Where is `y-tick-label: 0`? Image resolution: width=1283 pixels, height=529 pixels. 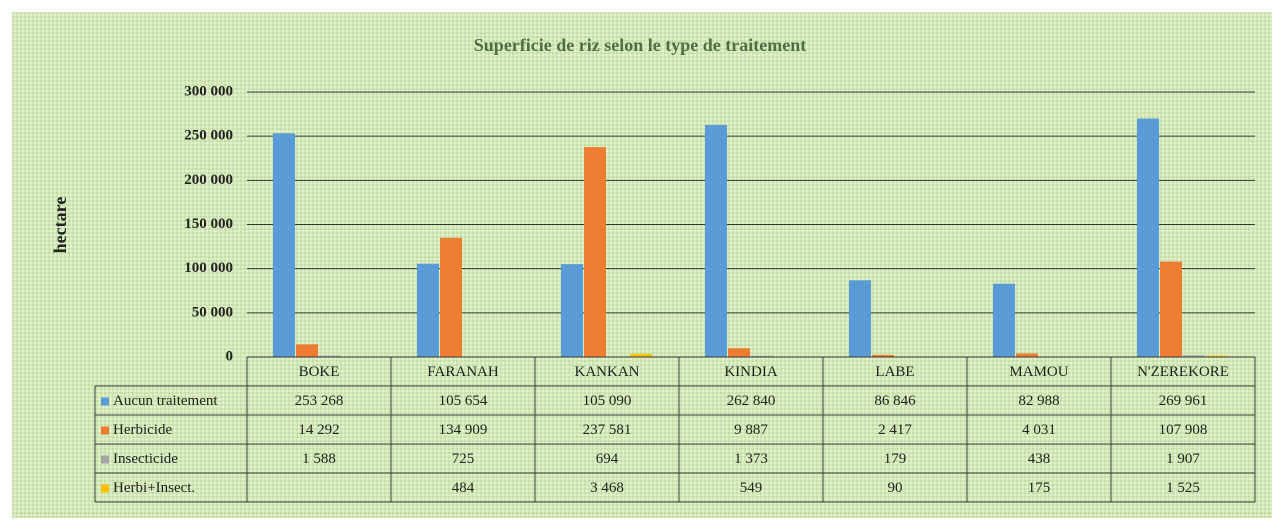 y-tick-label: 0 is located at coordinates (230, 356).